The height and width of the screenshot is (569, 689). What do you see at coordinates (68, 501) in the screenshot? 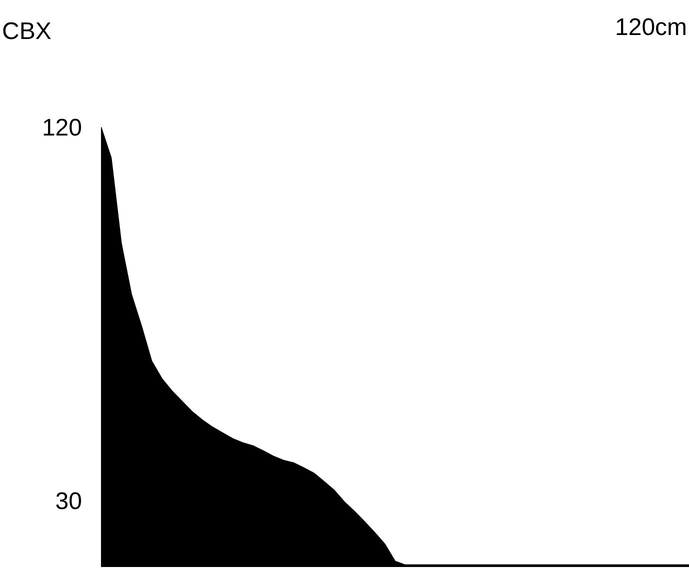
I see `y-tick-label: 30` at bounding box center [68, 501].